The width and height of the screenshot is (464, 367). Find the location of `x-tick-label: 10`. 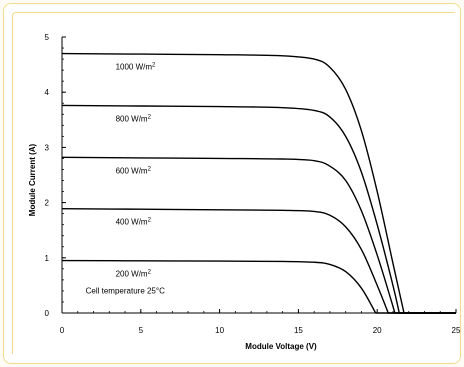

x-tick-label: 10 is located at coordinates (219, 330).